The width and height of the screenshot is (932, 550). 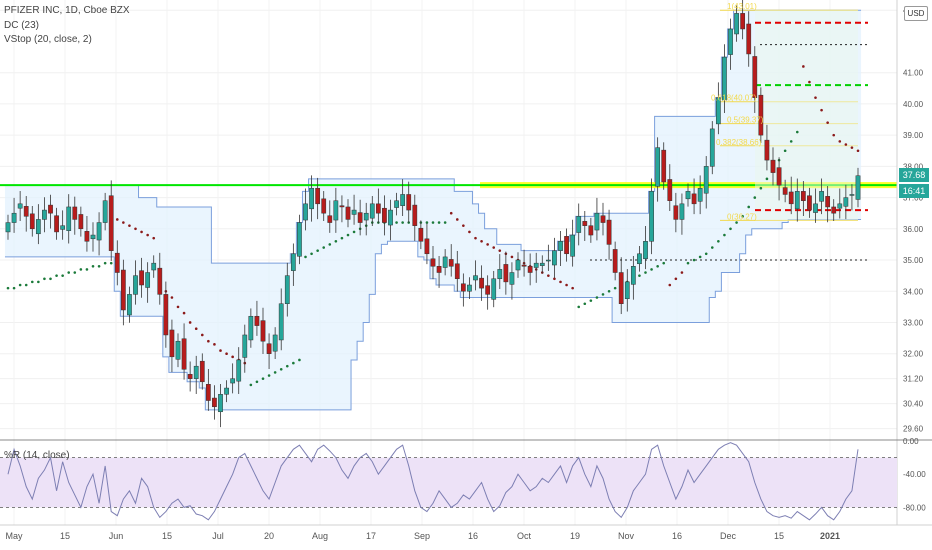 I want to click on indicator-dc-label: DC (23), so click(x=22, y=25).